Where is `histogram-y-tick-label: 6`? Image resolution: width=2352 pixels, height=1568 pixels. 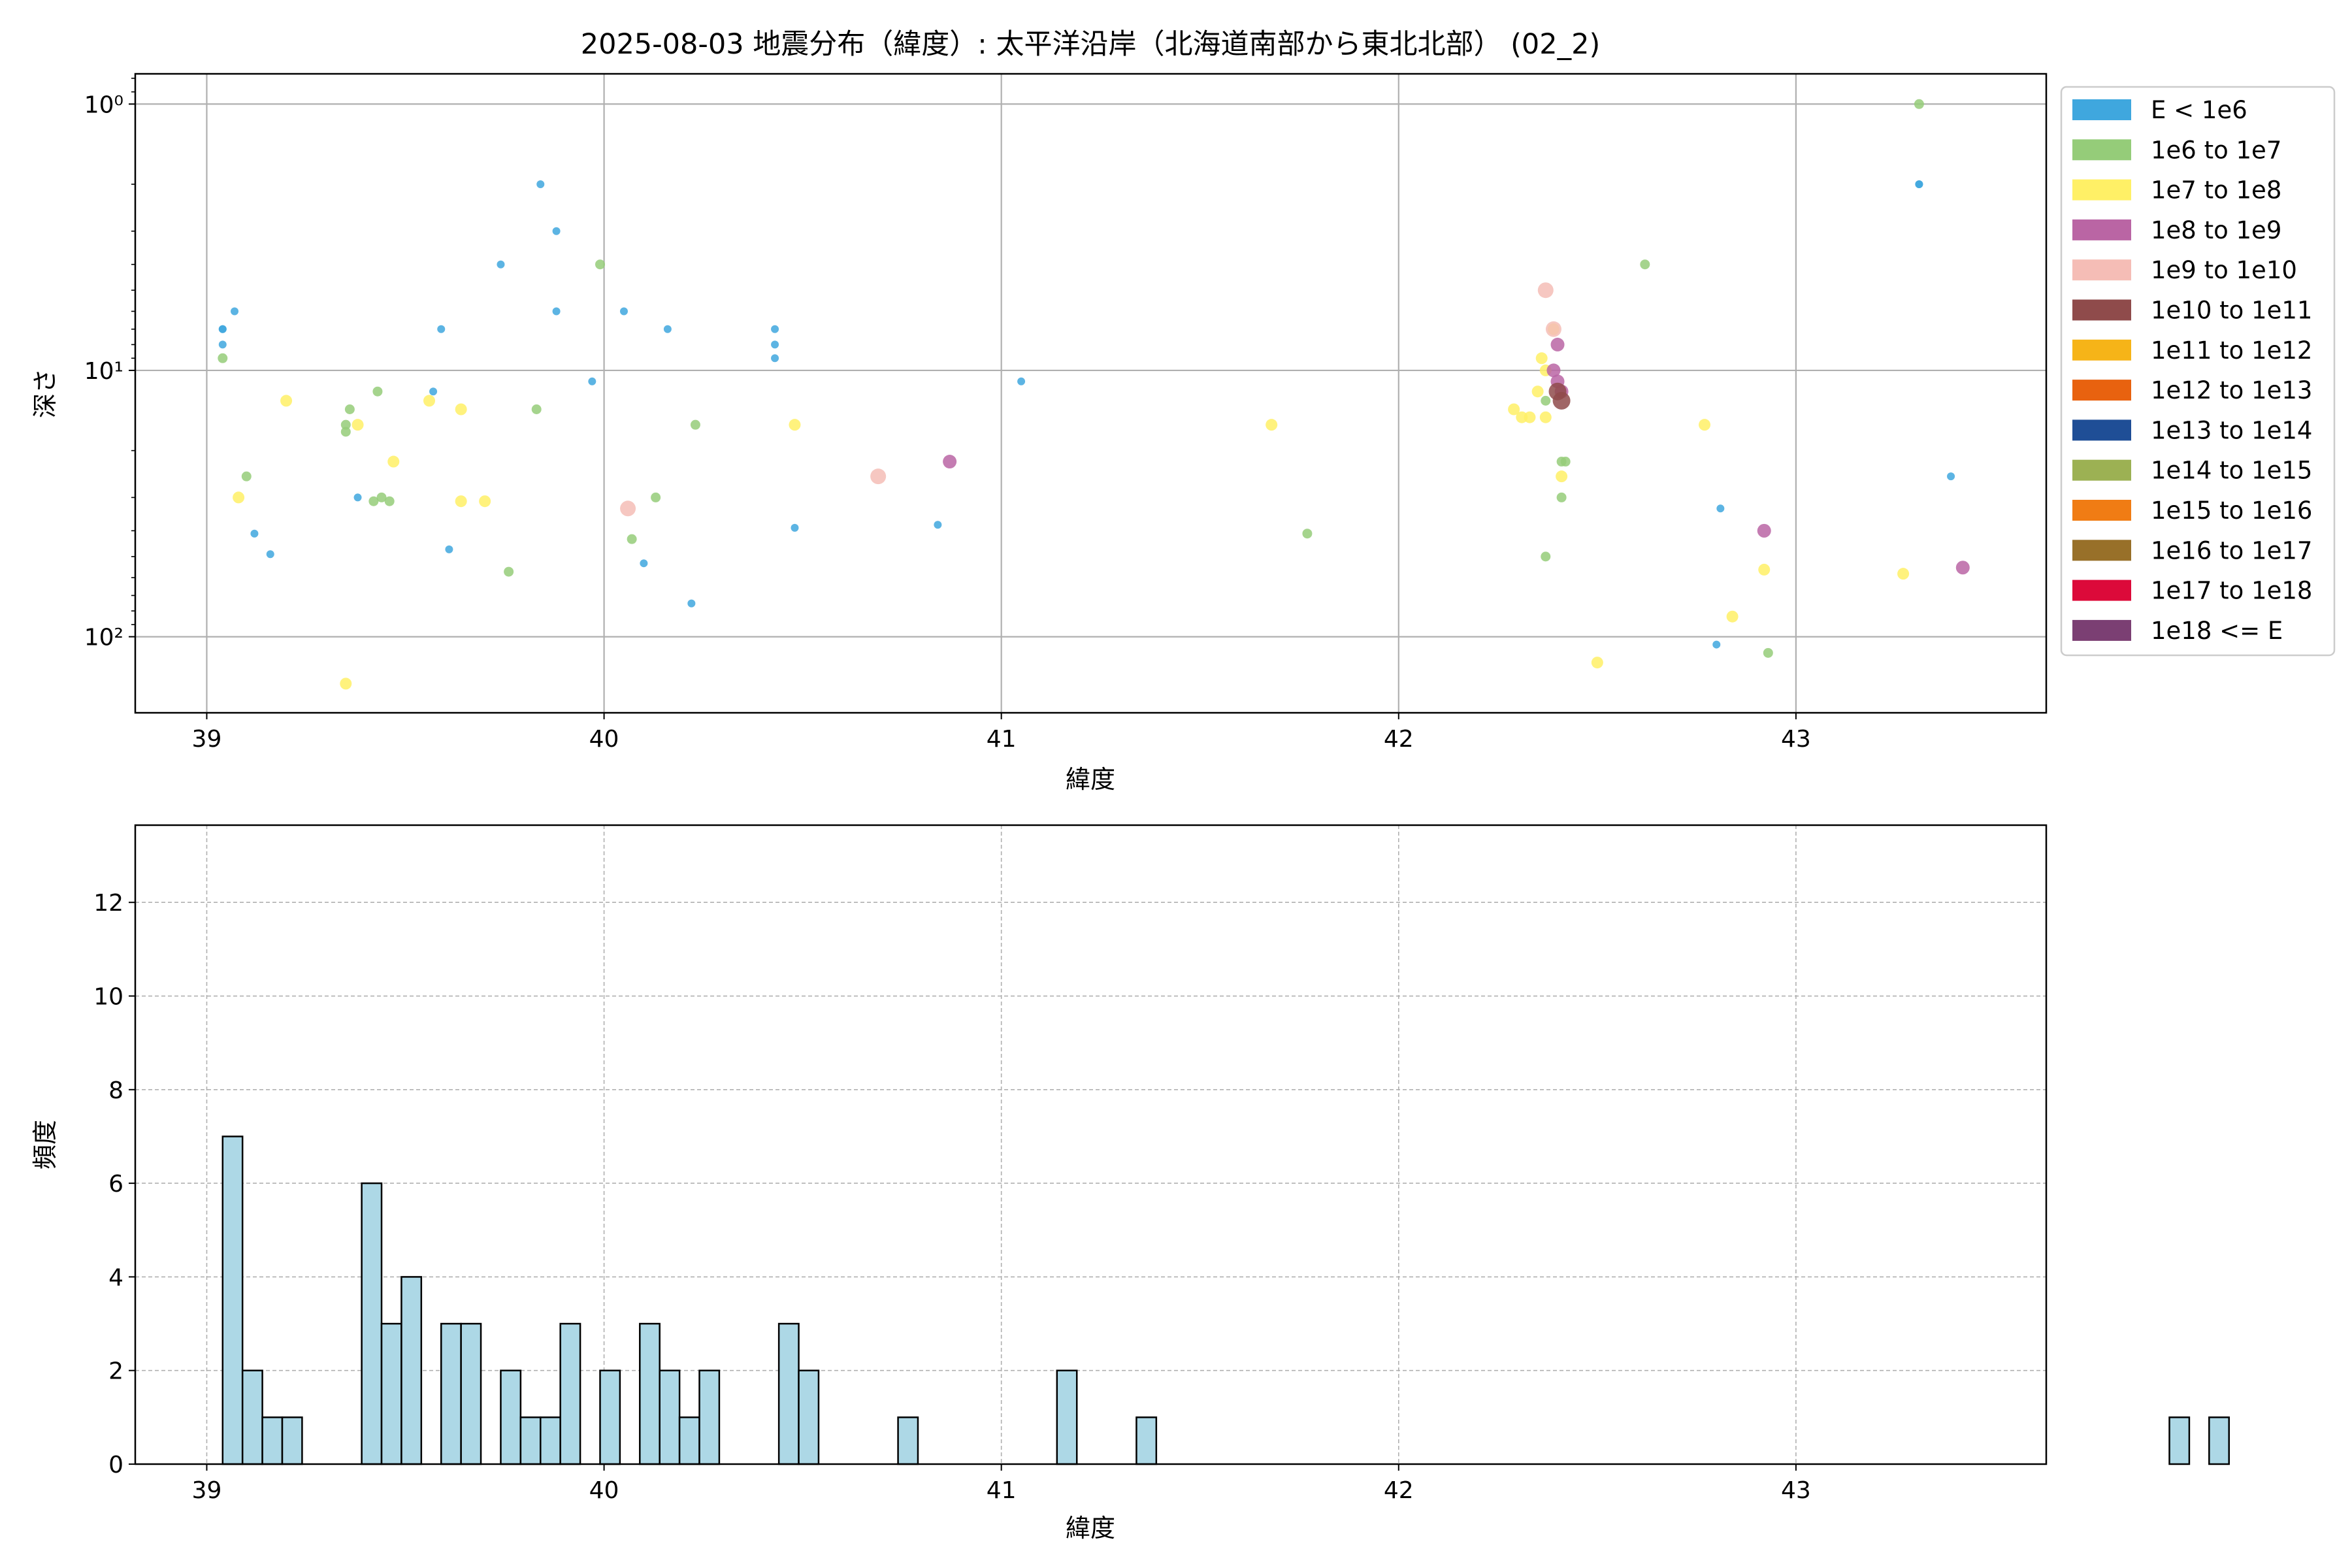
histogram-y-tick-label: 6 is located at coordinates (115, 1184).